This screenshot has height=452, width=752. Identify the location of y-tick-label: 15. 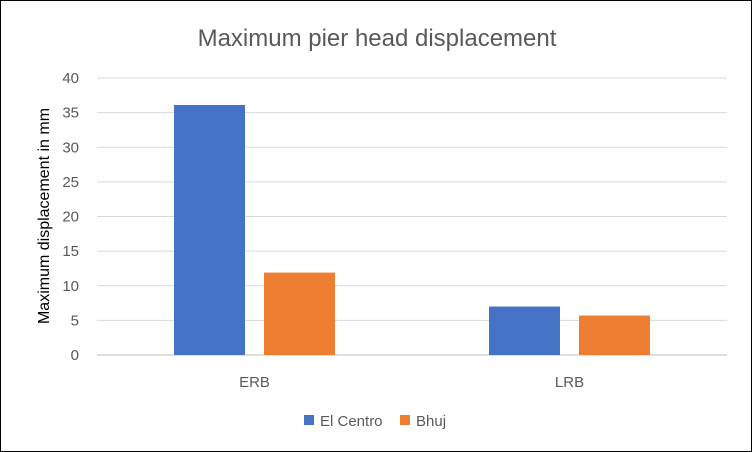
(70, 251).